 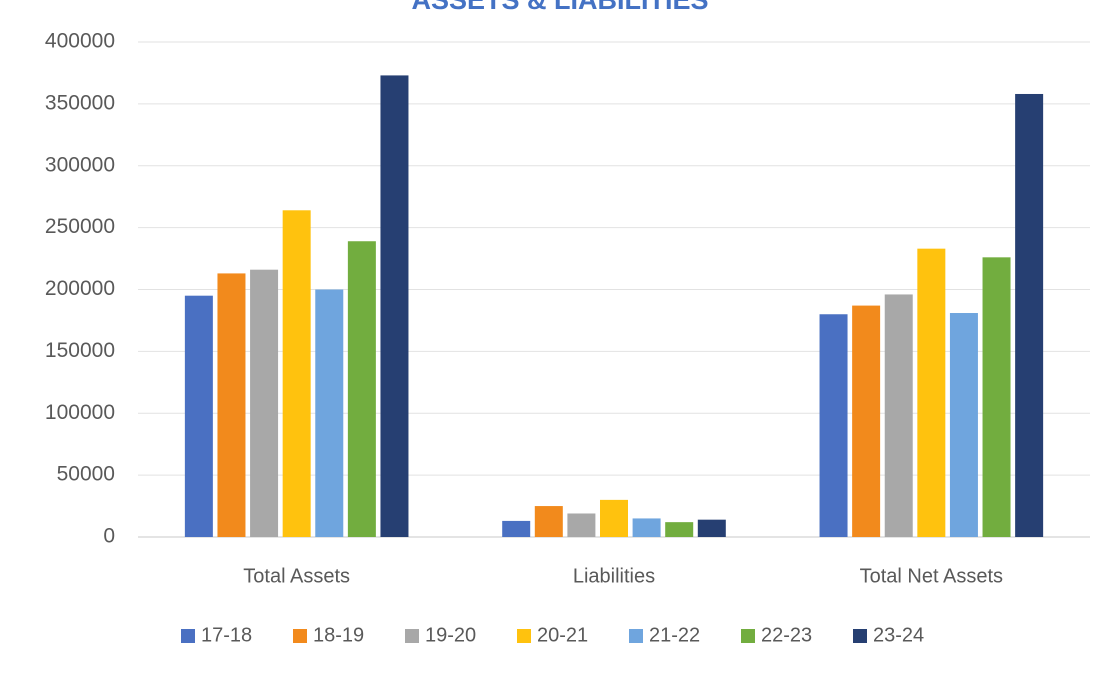 What do you see at coordinates (786, 635) in the screenshot?
I see `legend-label: 22-23` at bounding box center [786, 635].